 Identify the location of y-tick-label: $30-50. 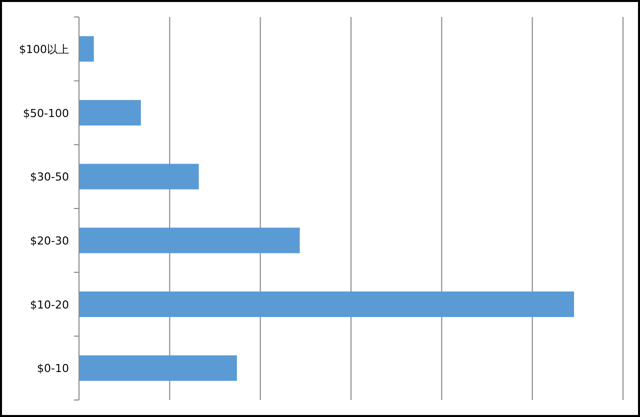
(49, 177).